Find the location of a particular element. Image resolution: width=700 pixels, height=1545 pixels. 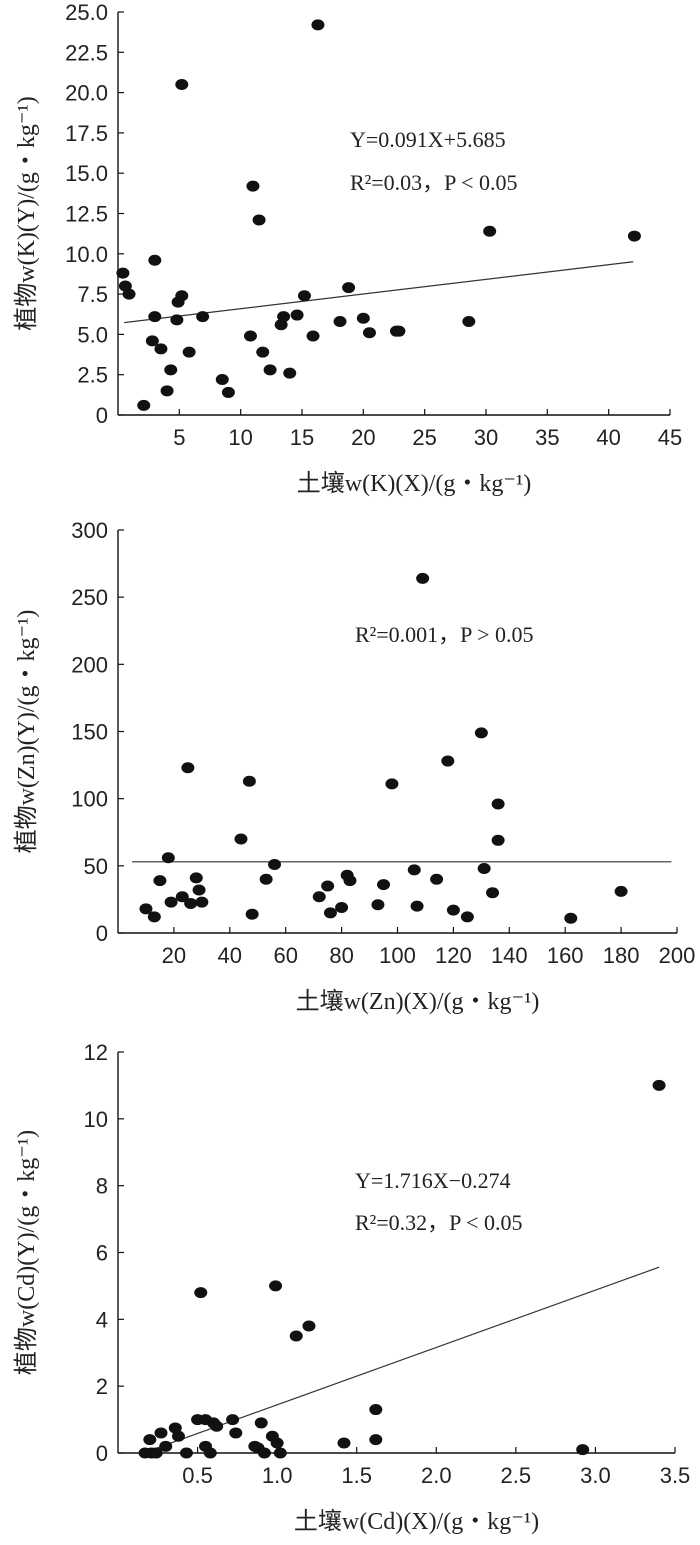

annotation-equation-k: Y=0.091X+5.685 is located at coordinates (428, 139).